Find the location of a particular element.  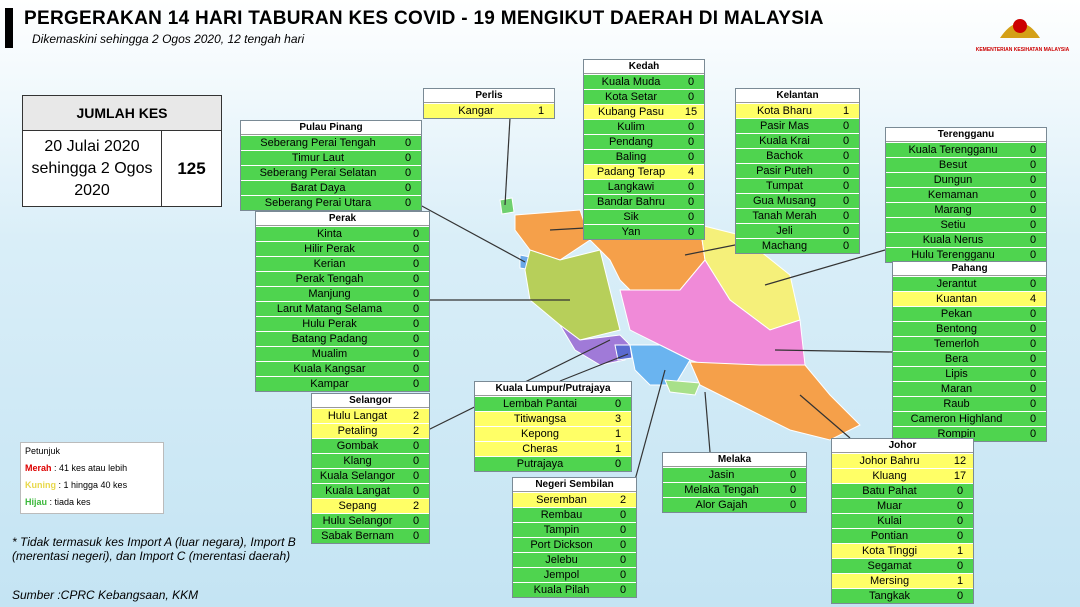

state-name: Kuala Lumpur/Putrajaya is located at coordinates (553, 389).